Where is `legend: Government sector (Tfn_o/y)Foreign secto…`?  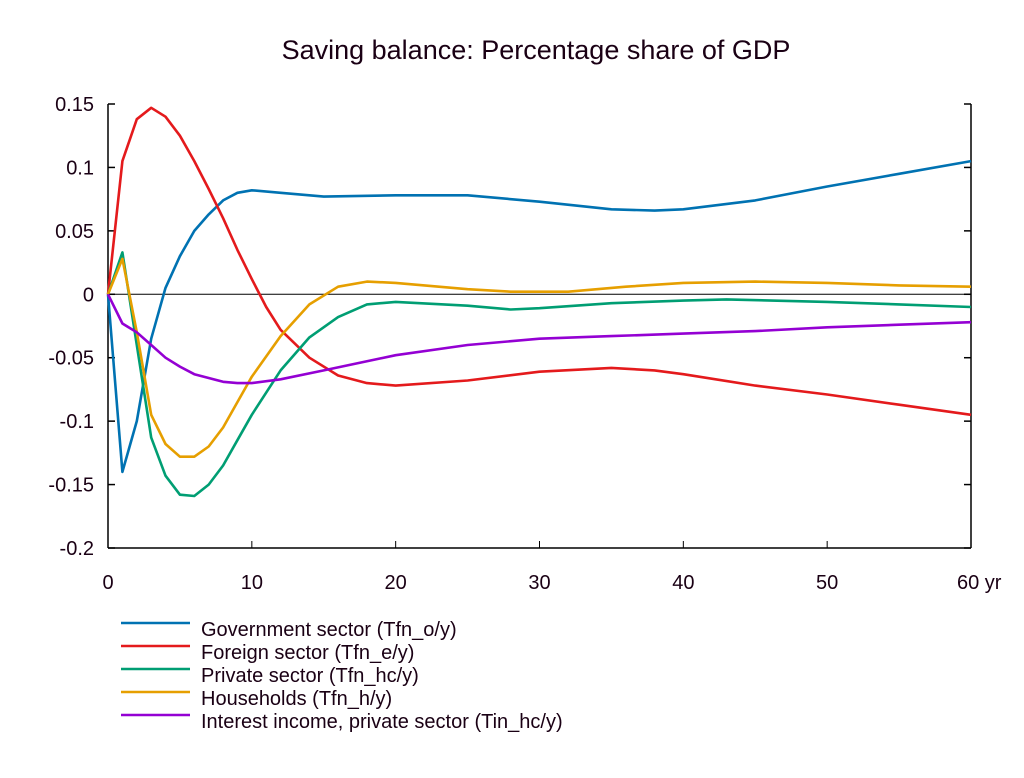 legend: Government sector (Tfn_o/y)Foreign secto… is located at coordinates (342, 676).